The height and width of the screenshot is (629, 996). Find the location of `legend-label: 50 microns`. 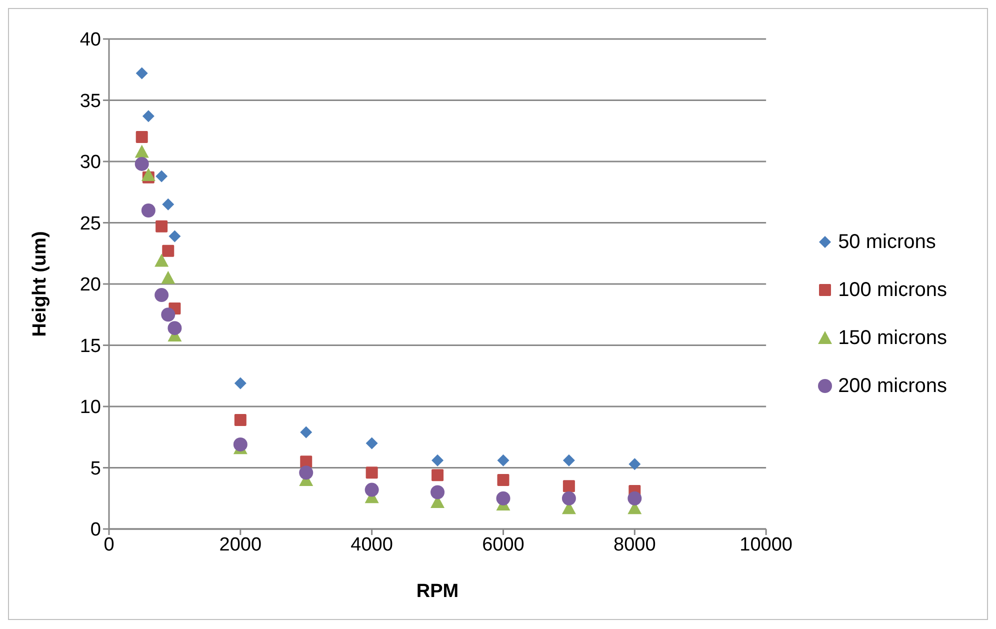

legend-label: 50 microns is located at coordinates (887, 242).